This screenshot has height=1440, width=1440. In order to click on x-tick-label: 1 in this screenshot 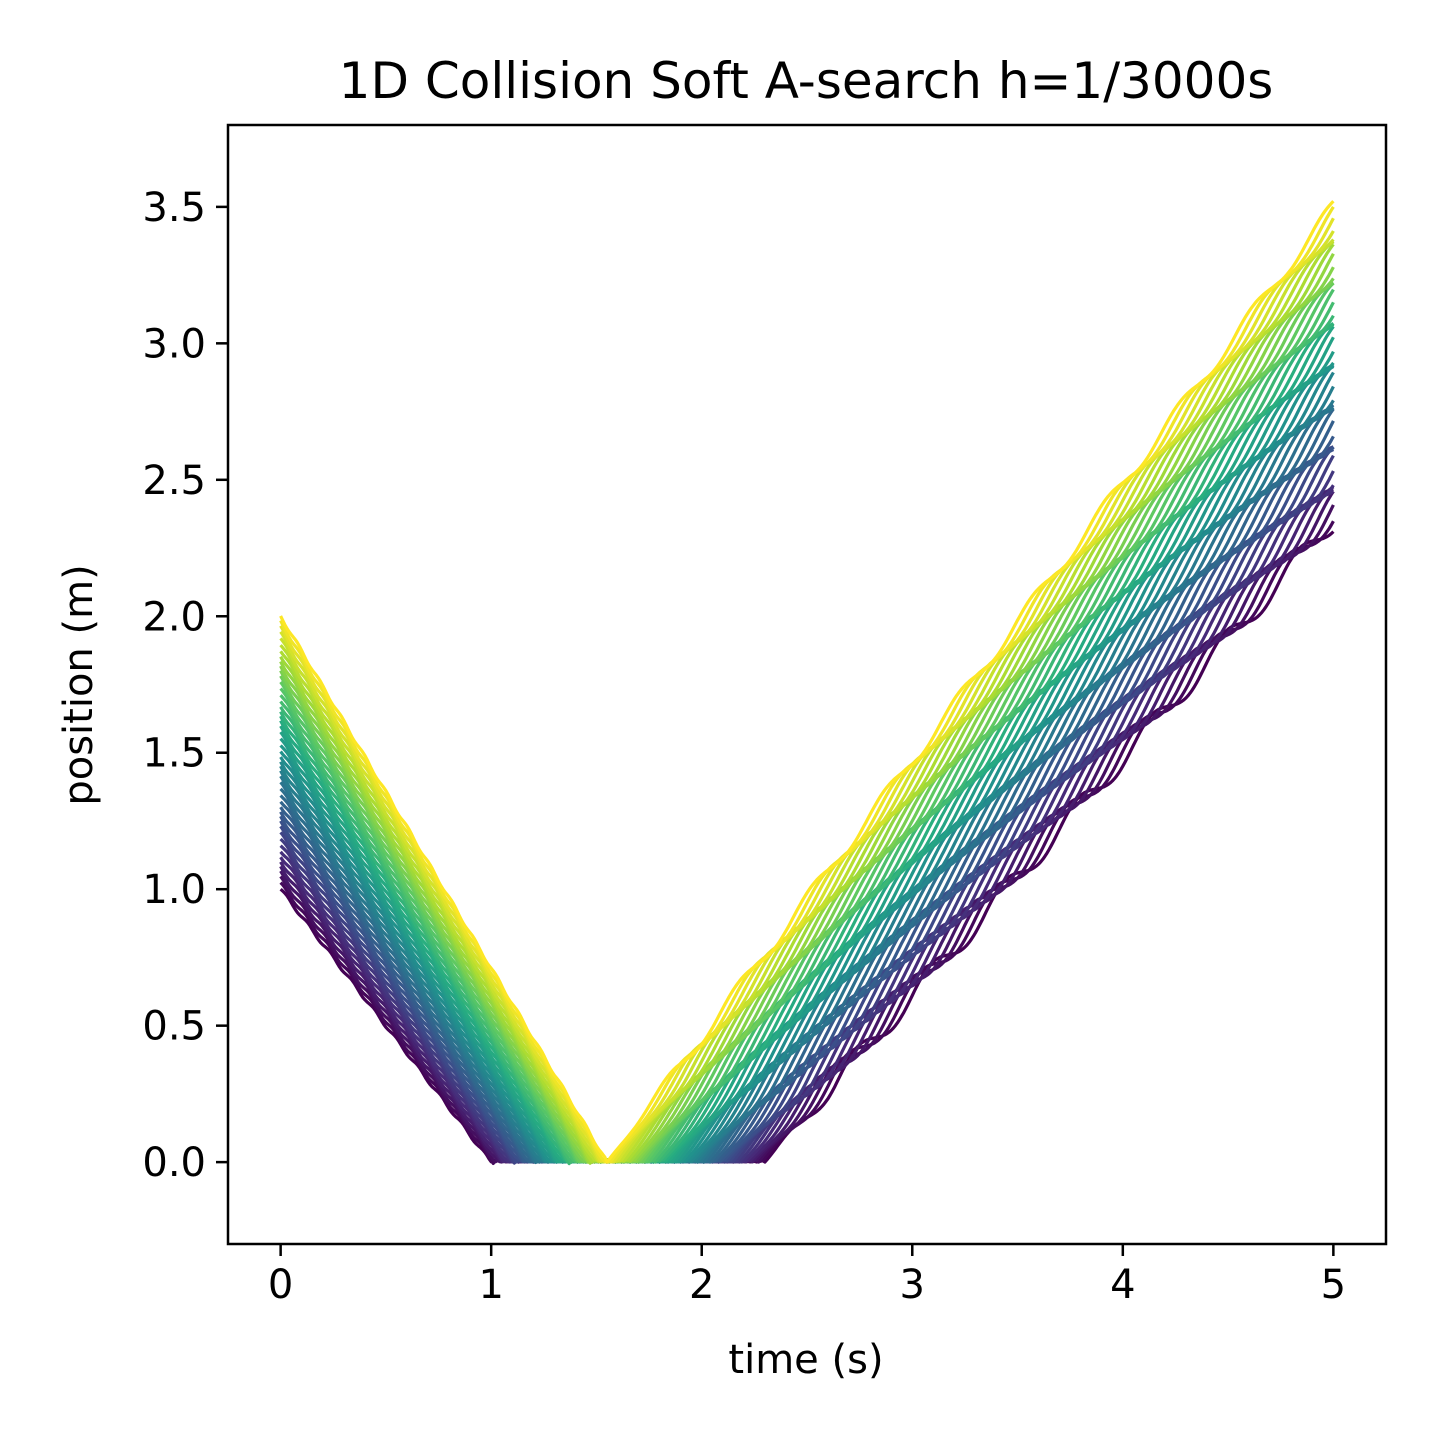, I will do `click(490, 1285)`.